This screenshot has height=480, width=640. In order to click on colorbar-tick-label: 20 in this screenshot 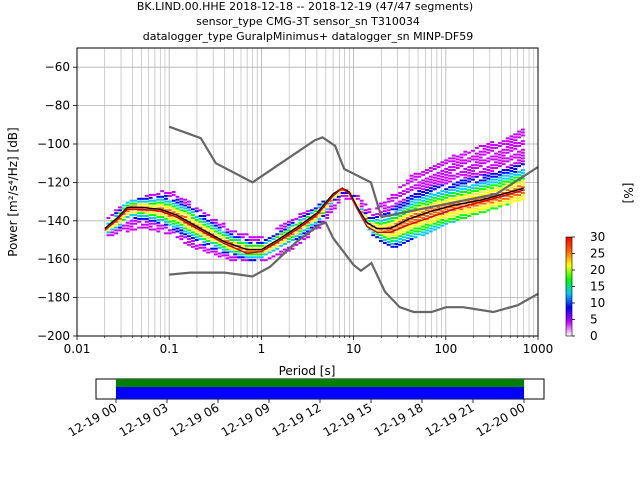, I will do `click(597, 270)`.